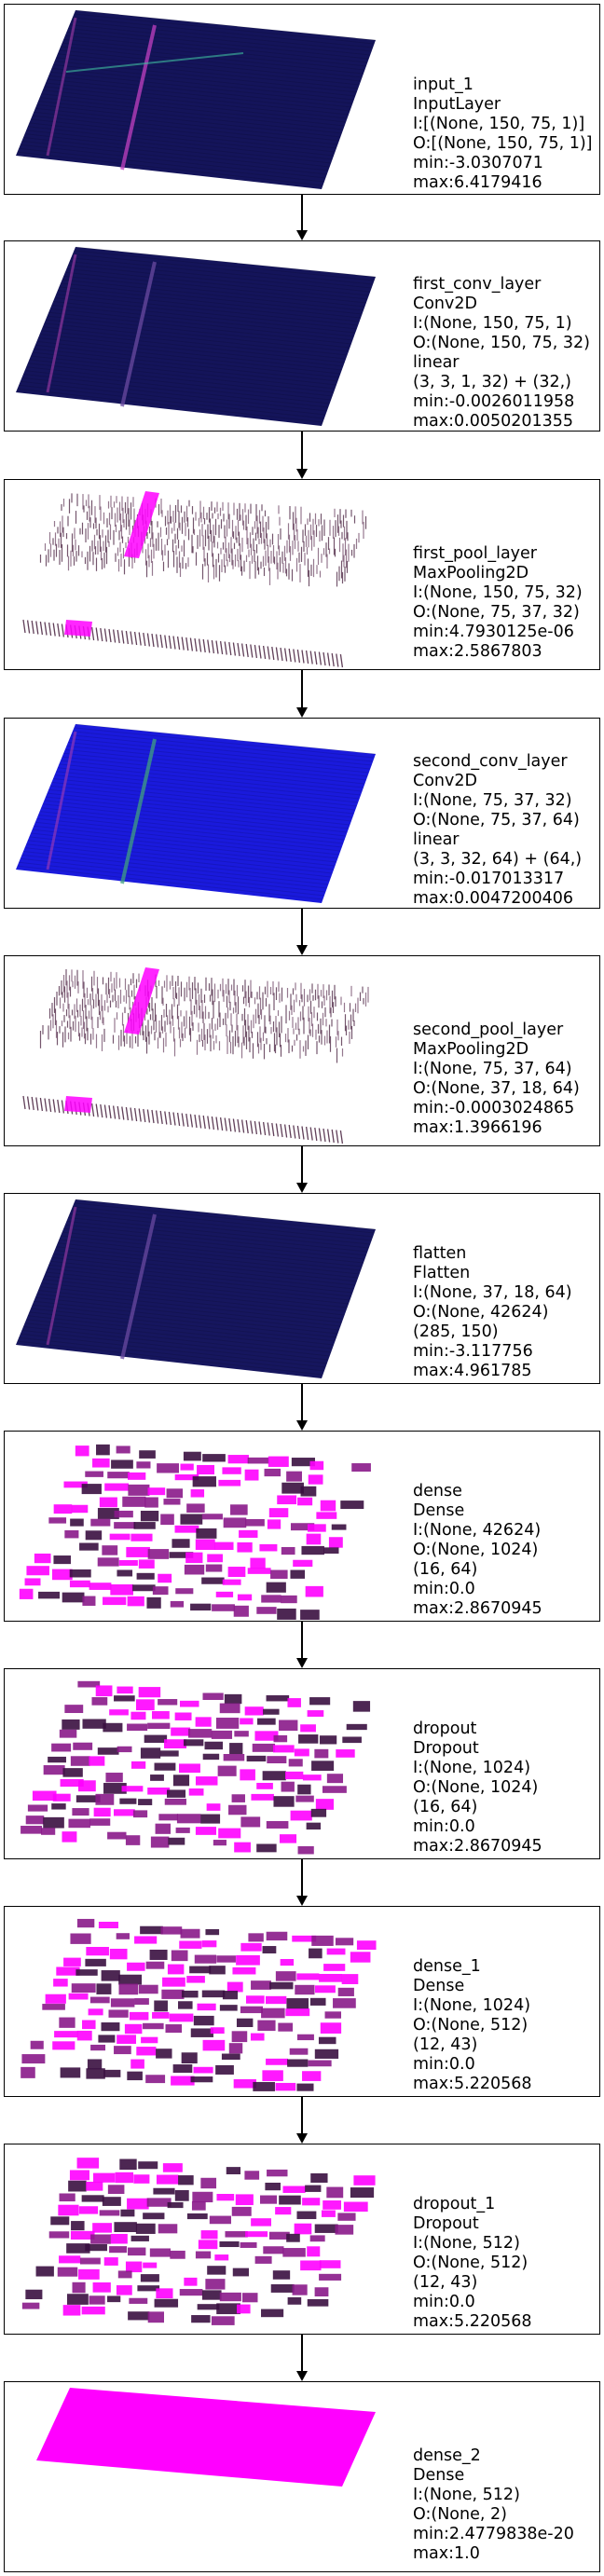 Image resolution: width=604 pixels, height=2576 pixels. What do you see at coordinates (496, 820) in the screenshot?
I see `layer-info-line: O:(None, 75, 37, 64)` at bounding box center [496, 820].